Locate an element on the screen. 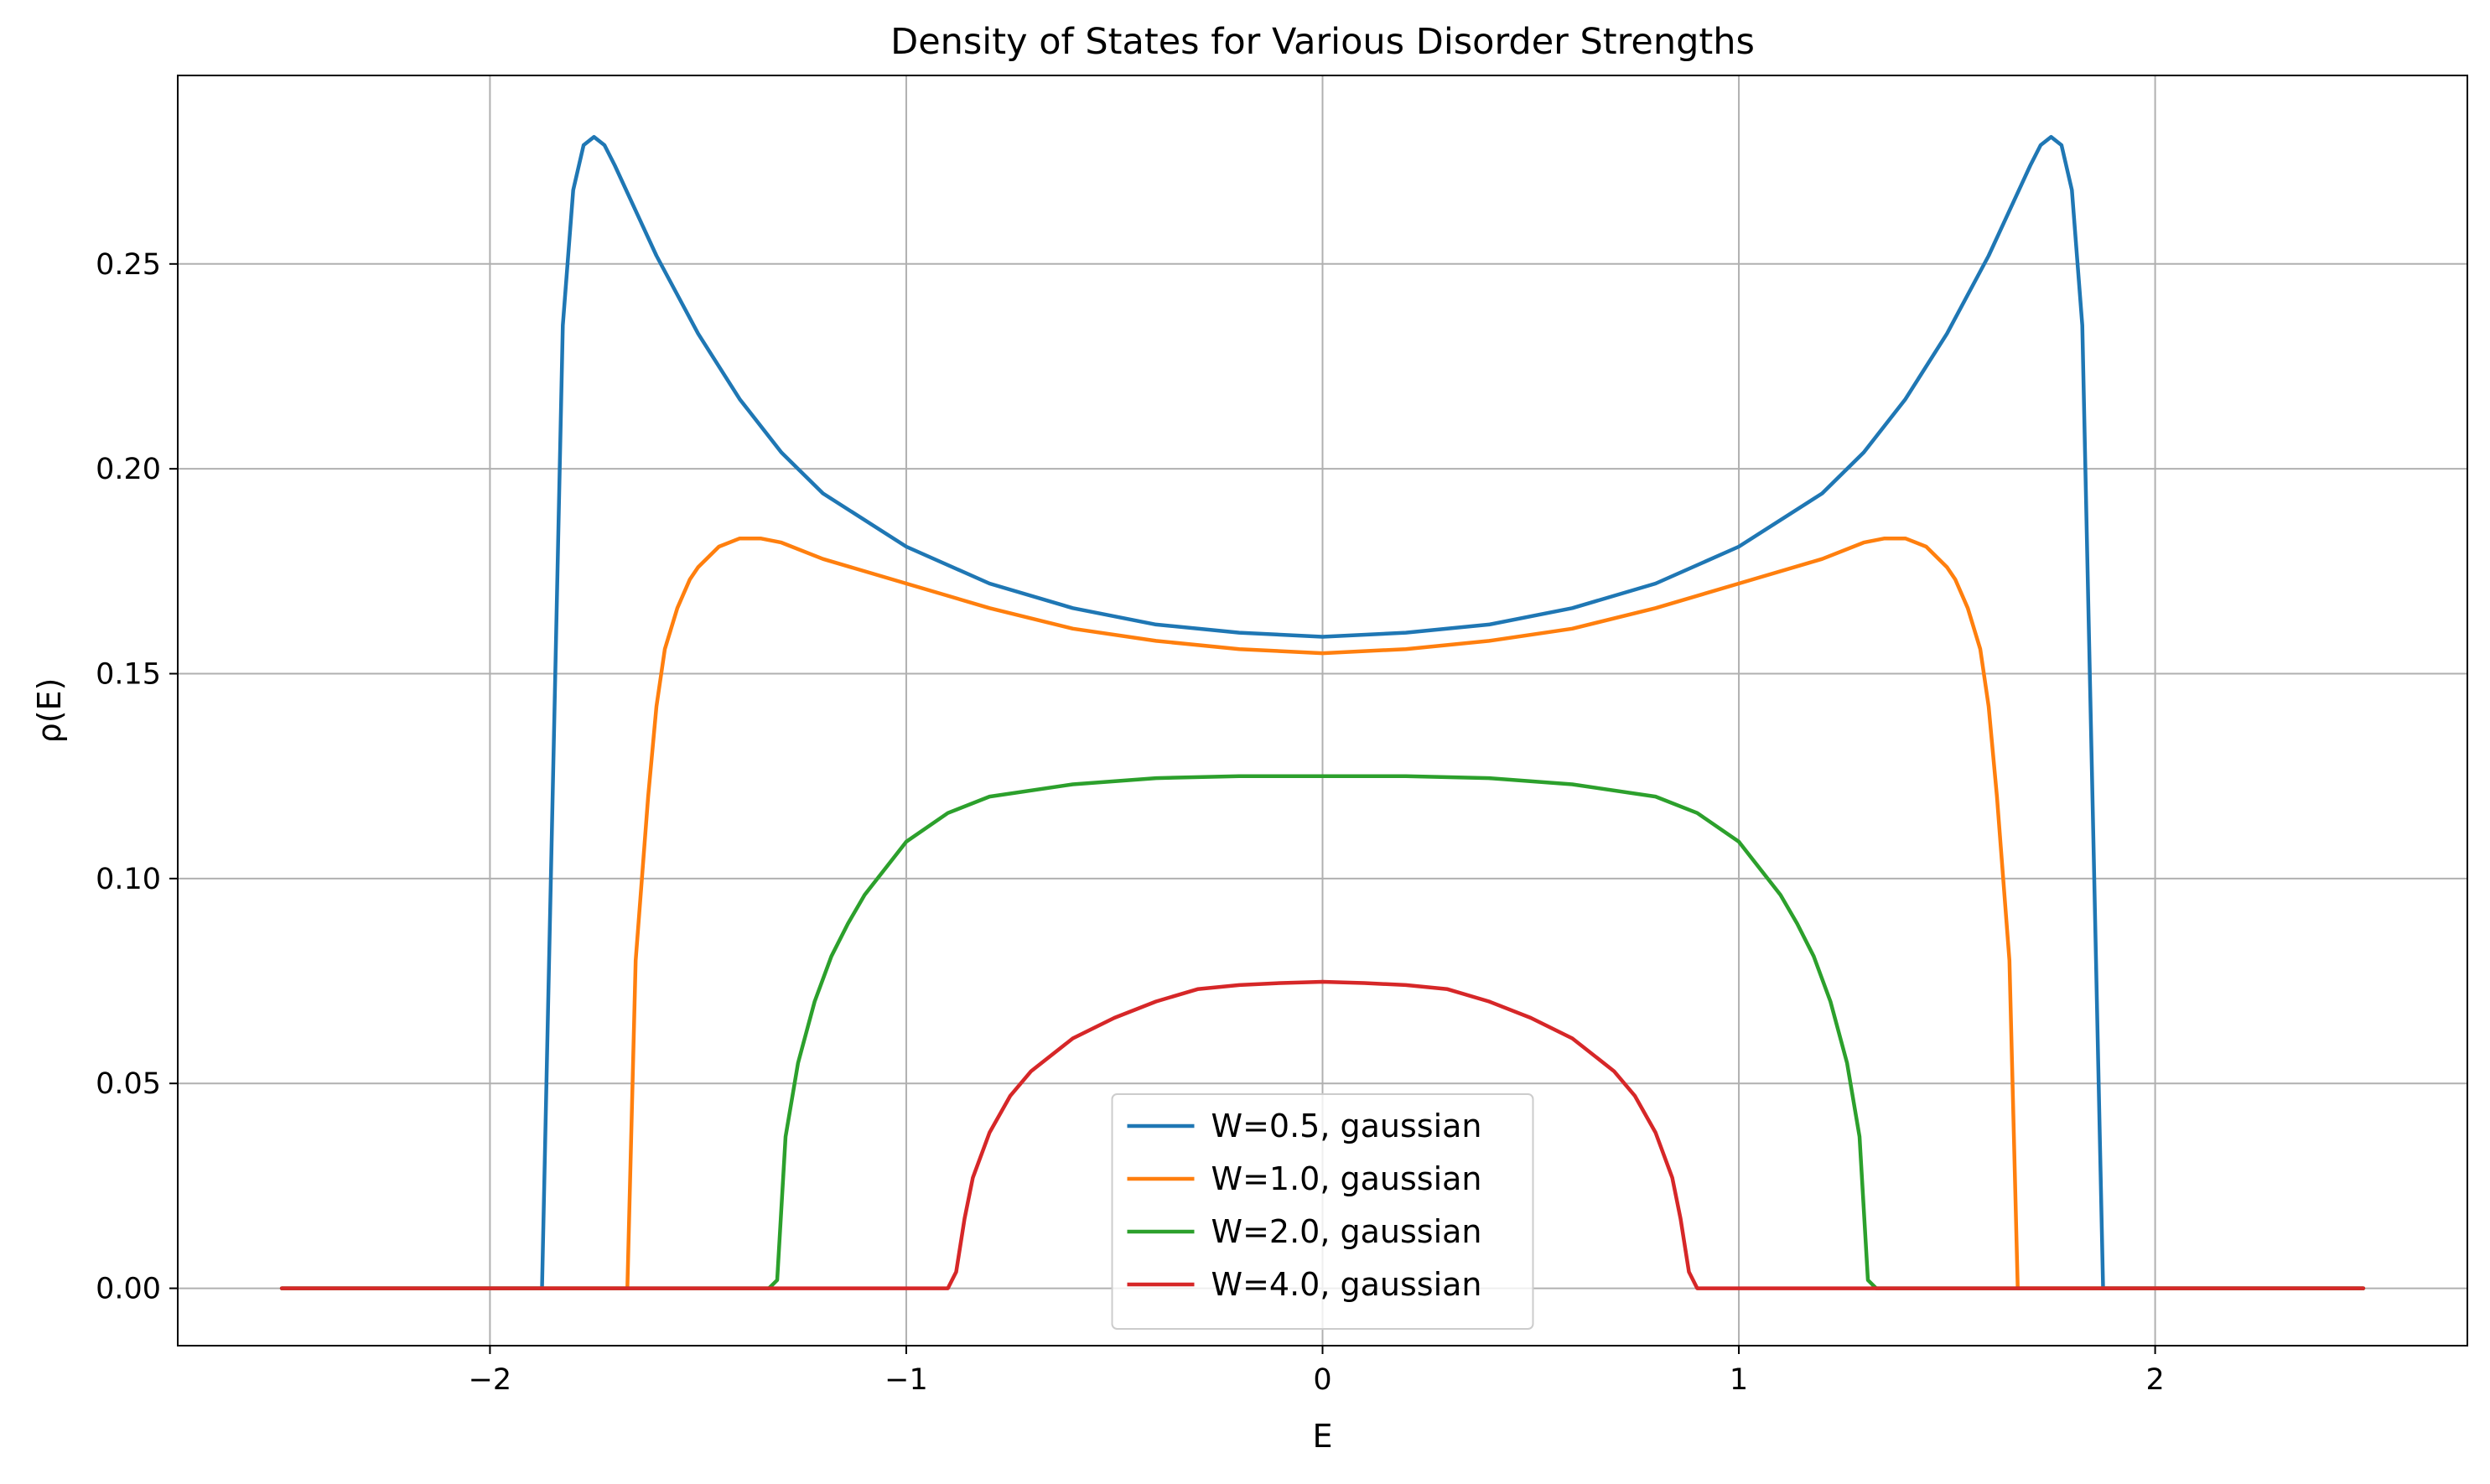  legend-label: W=4.0, gaussian is located at coordinates (1346, 1284).